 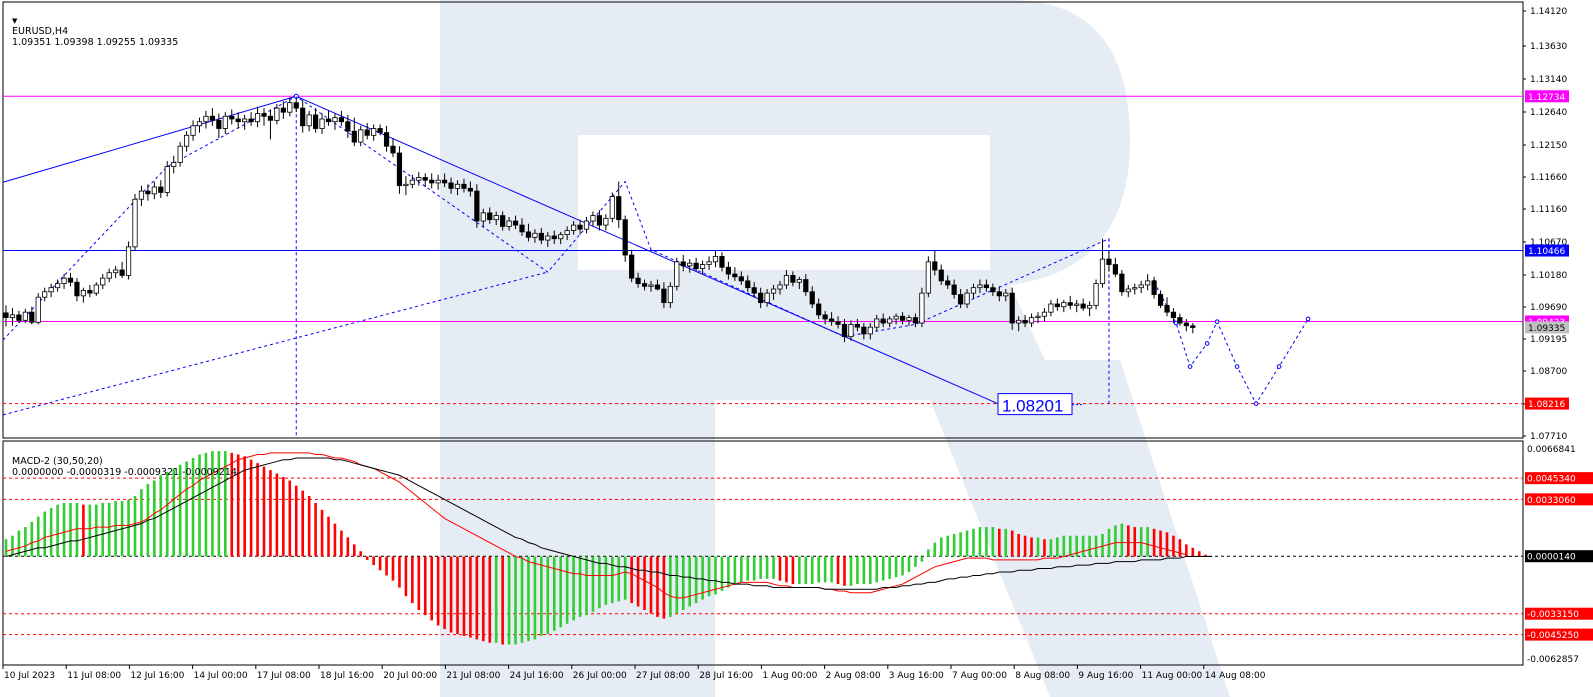 What do you see at coordinates (221, 676) in the screenshot?
I see `time-tick-label: 14 Jul 00:00` at bounding box center [221, 676].